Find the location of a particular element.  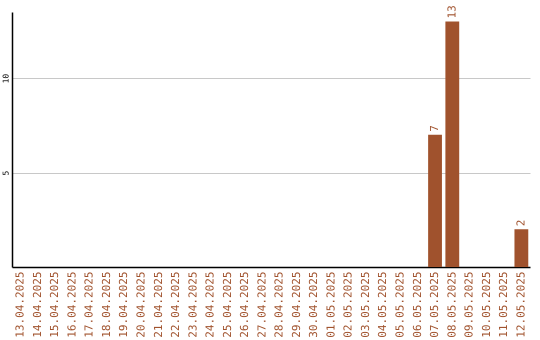

x-tick-label: 10.05.2025 is located at coordinates (486, 305).